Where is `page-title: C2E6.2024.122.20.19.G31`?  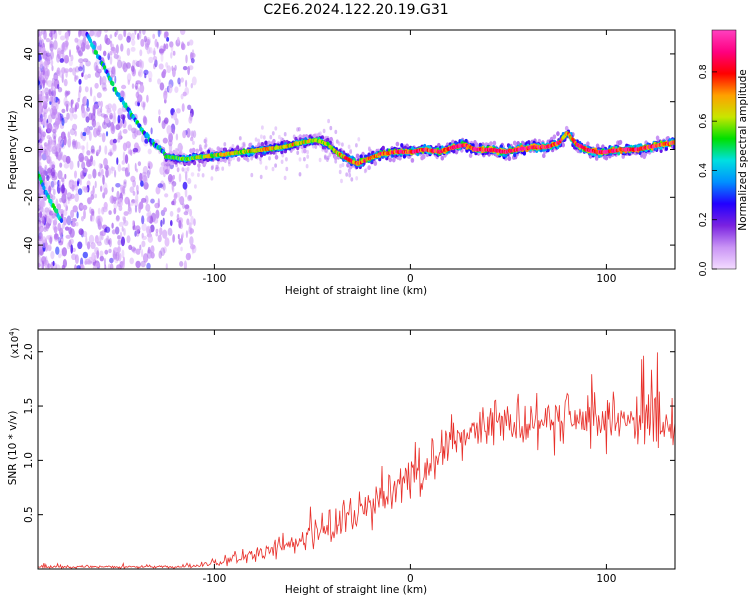 page-title: C2E6.2024.122.20.19.G31 is located at coordinates (356, 10).